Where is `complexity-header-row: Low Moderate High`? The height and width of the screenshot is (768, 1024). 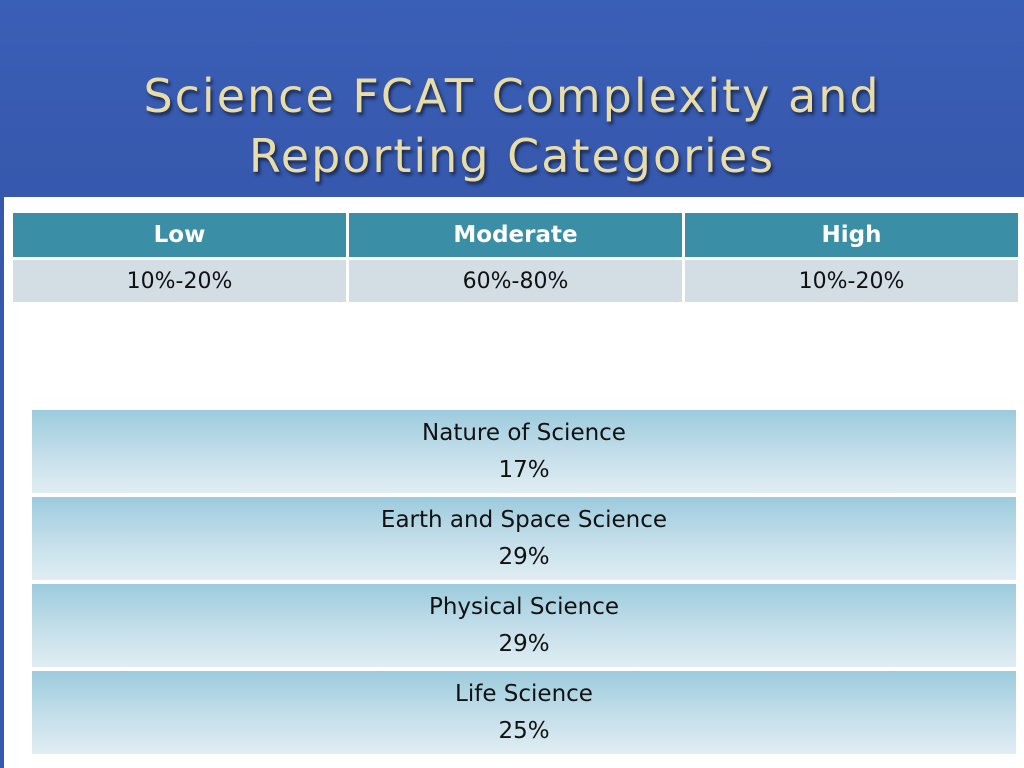 complexity-header-row: Low Moderate High is located at coordinates (515, 235).